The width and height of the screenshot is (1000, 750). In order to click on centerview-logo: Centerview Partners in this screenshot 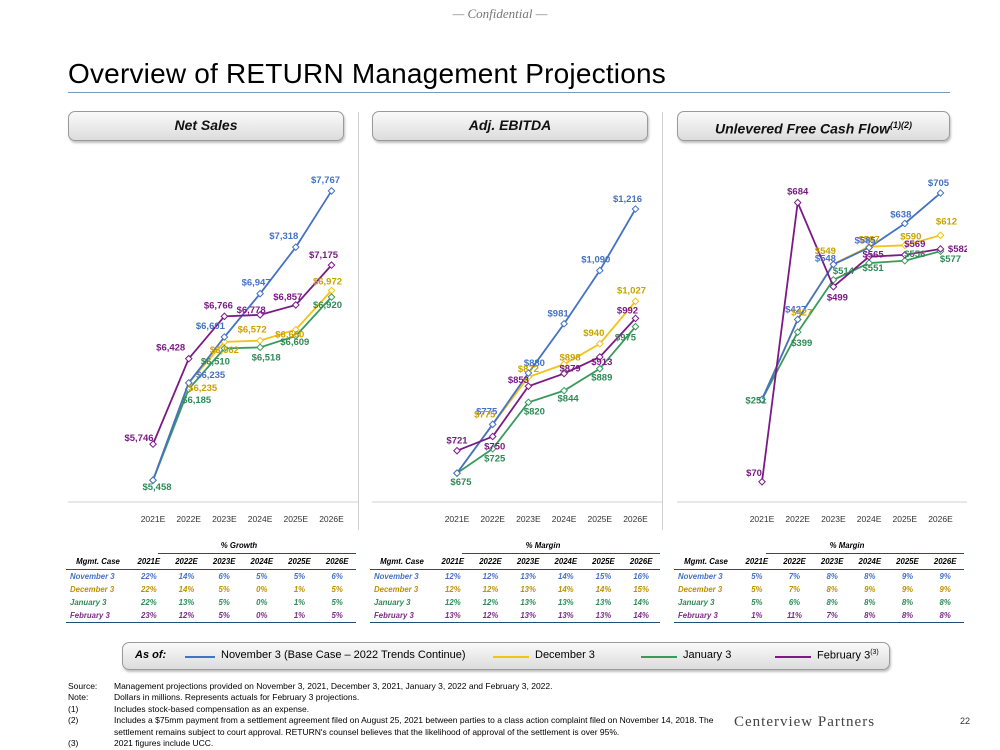, I will do `click(805, 722)`.